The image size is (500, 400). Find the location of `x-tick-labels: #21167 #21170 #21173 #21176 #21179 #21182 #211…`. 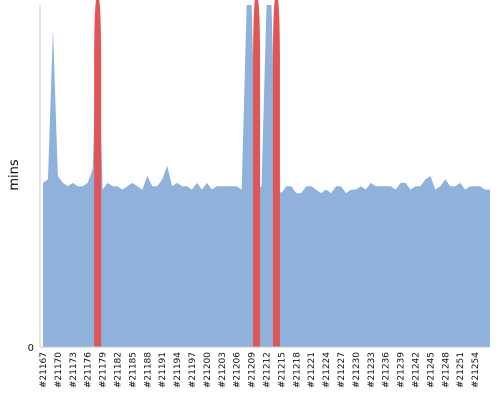

x-tick-labels: #21167 #21170 #21173 #21176 #21179 #21182 #211… is located at coordinates (260, 370).